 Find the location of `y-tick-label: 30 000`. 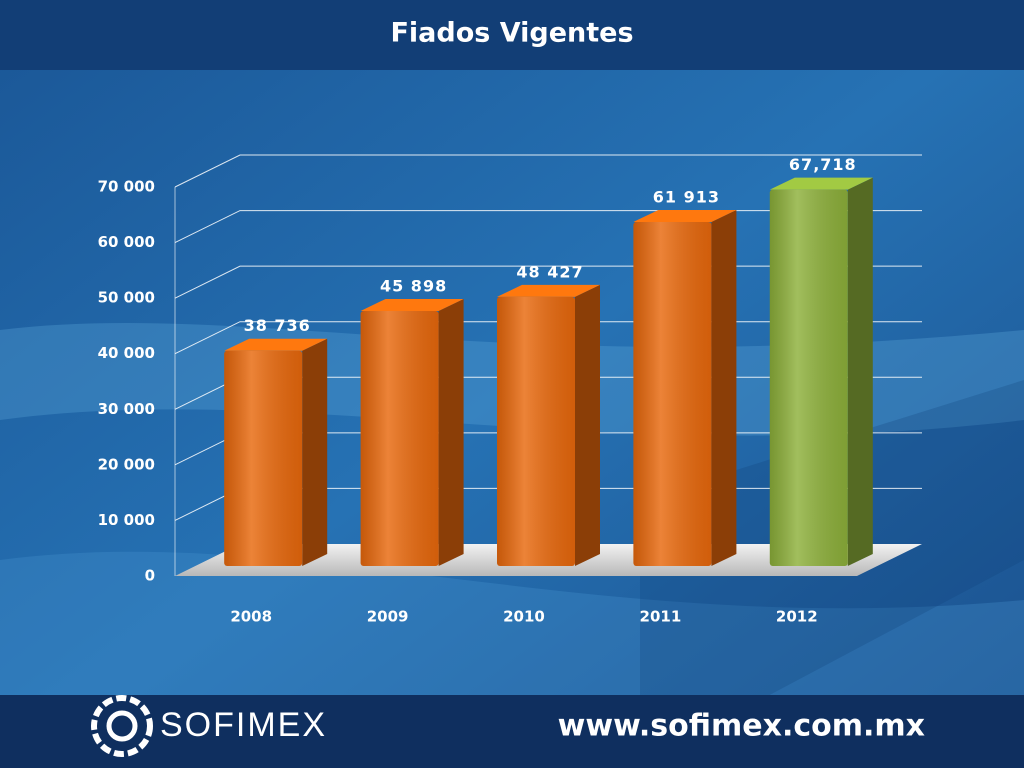

y-tick-label: 30 000 is located at coordinates (126, 409).